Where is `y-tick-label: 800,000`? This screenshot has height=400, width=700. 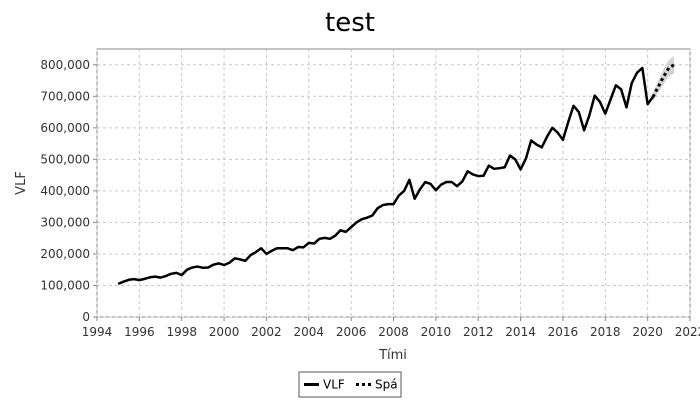 y-tick-label: 800,000 is located at coordinates (65, 65).